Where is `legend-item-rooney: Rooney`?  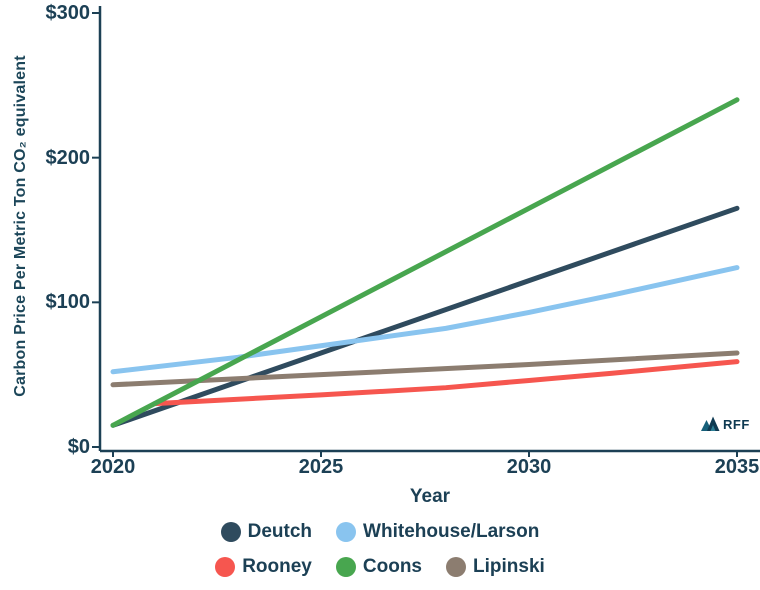
legend-item-rooney: Rooney is located at coordinates (263, 567).